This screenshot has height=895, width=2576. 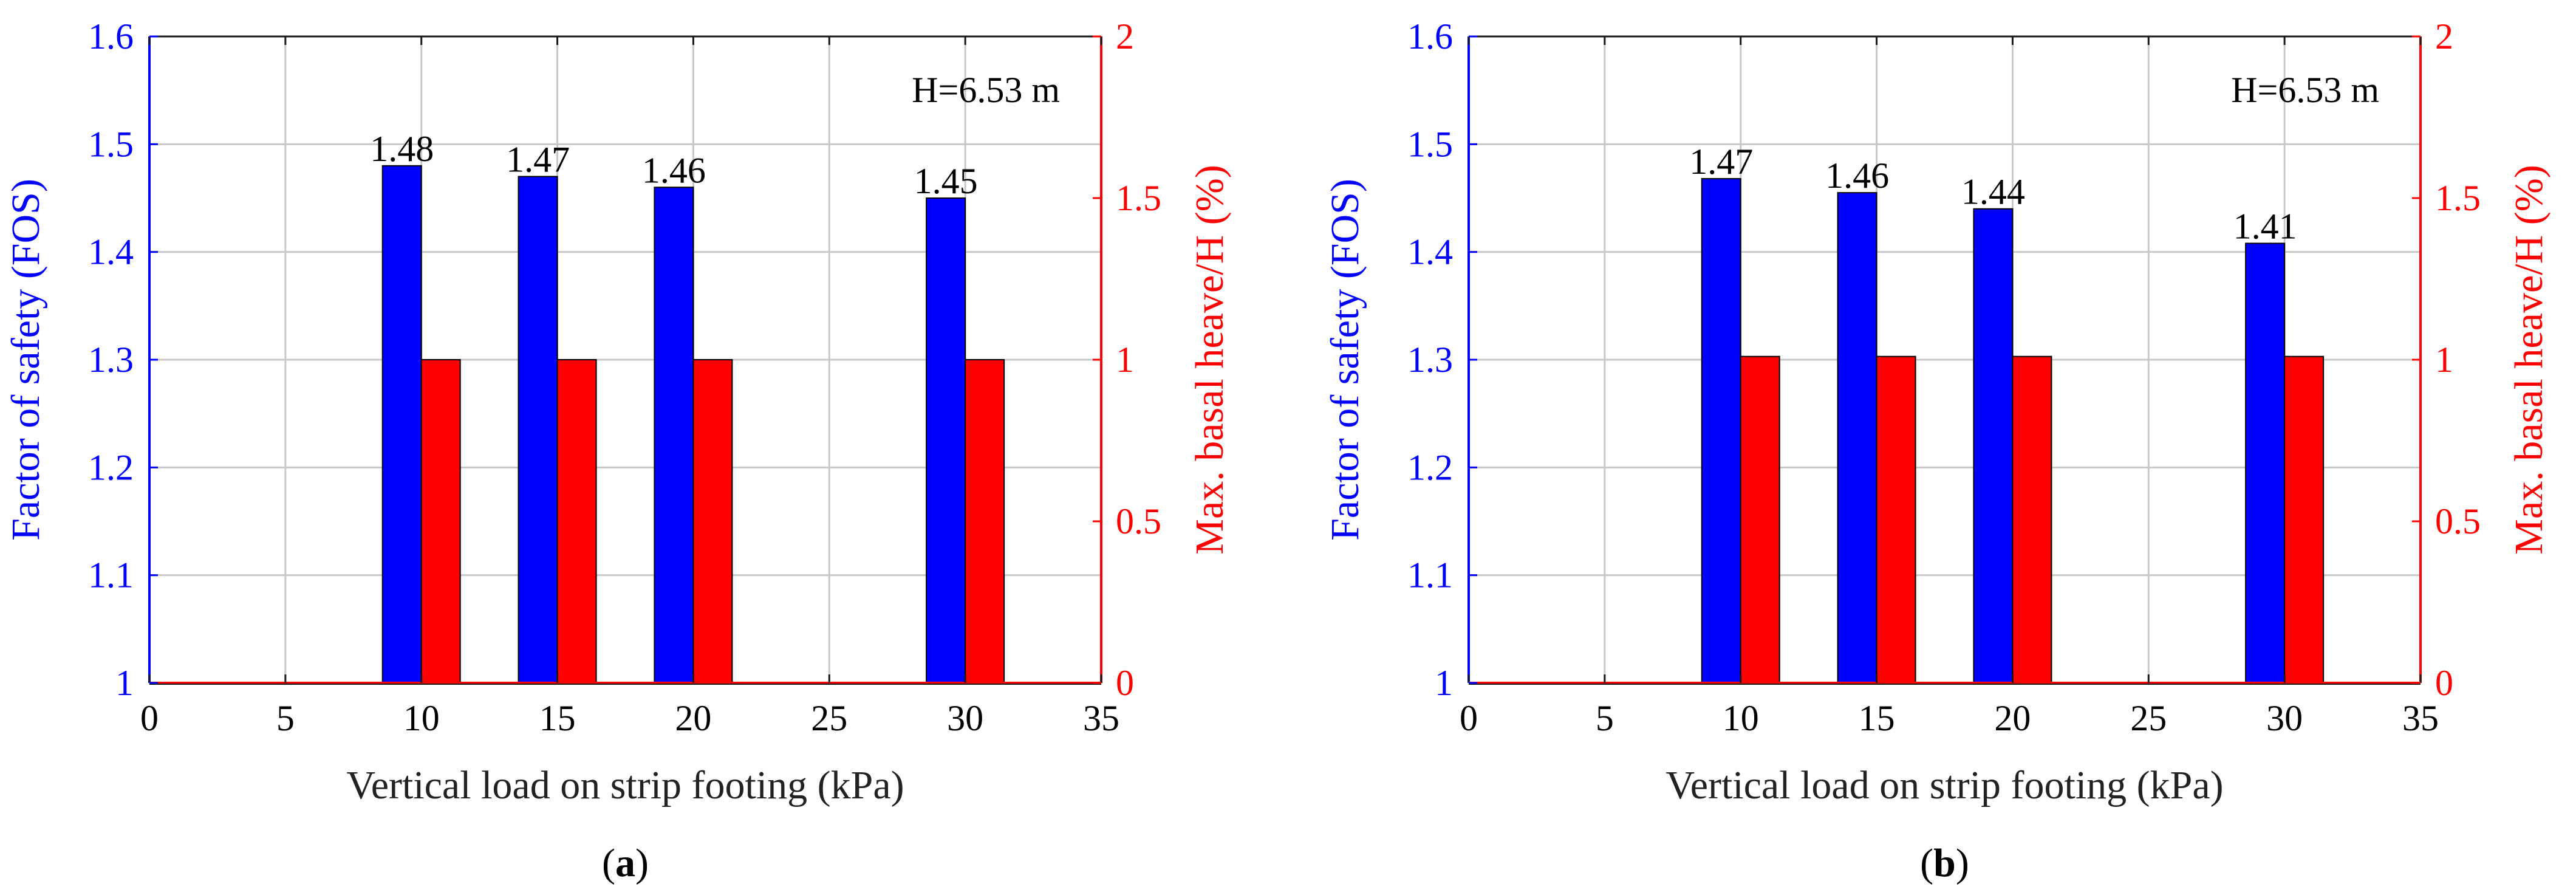 What do you see at coordinates (1993, 192) in the screenshot?
I see `fos-data-label: 1.44` at bounding box center [1993, 192].